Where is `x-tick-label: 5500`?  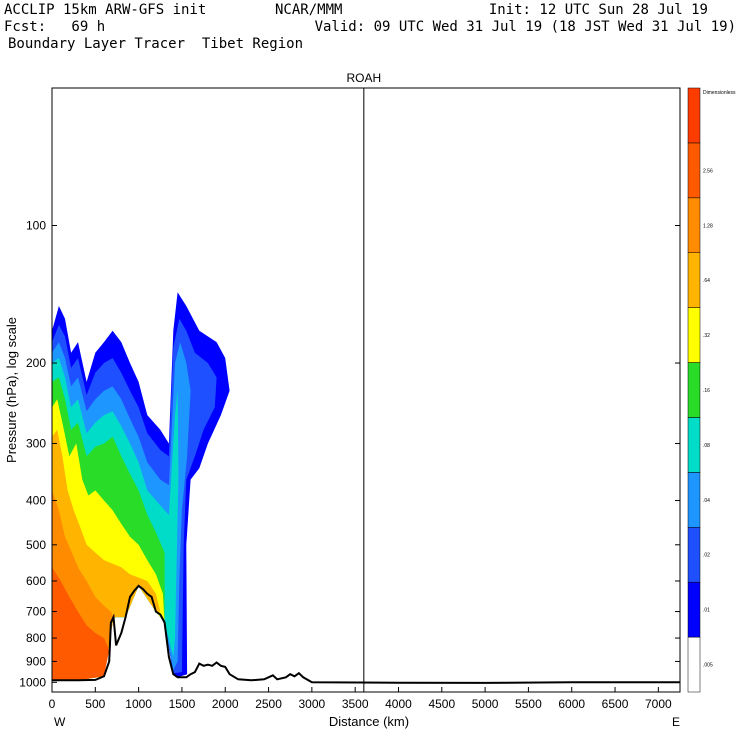 x-tick-label: 5500 is located at coordinates (528, 704).